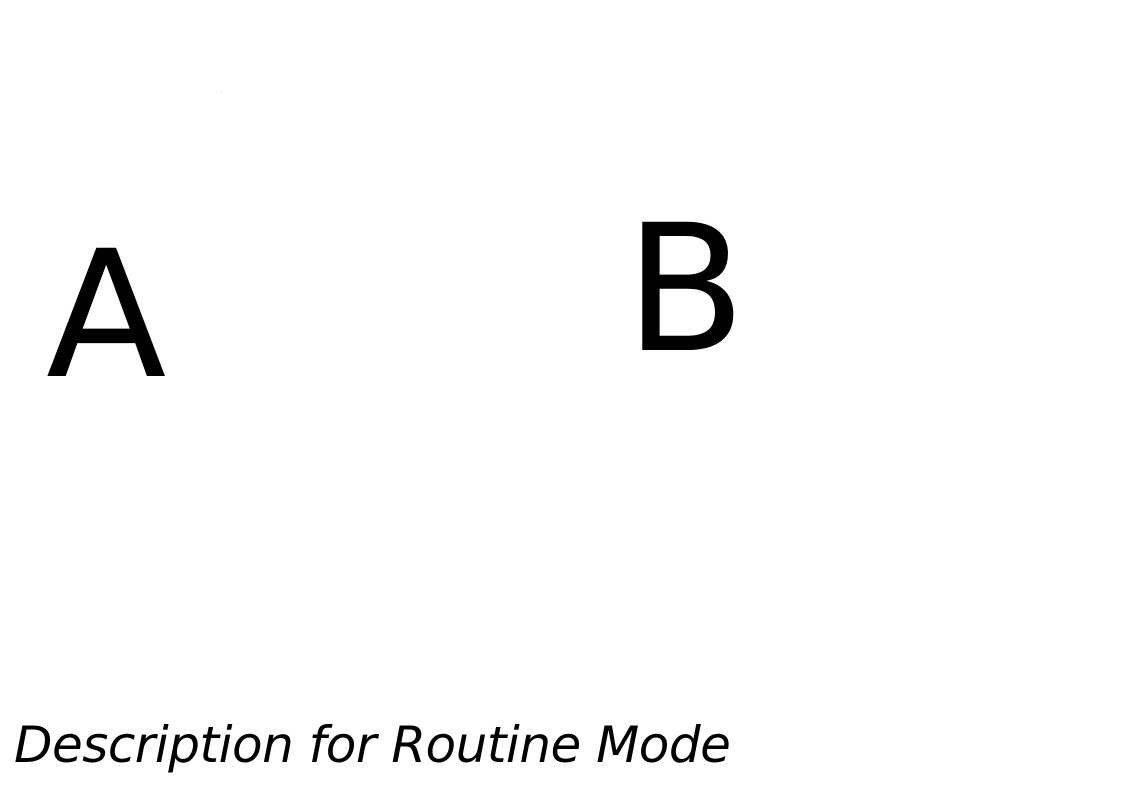  What do you see at coordinates (685, 289) in the screenshot?
I see `label-b: B` at bounding box center [685, 289].